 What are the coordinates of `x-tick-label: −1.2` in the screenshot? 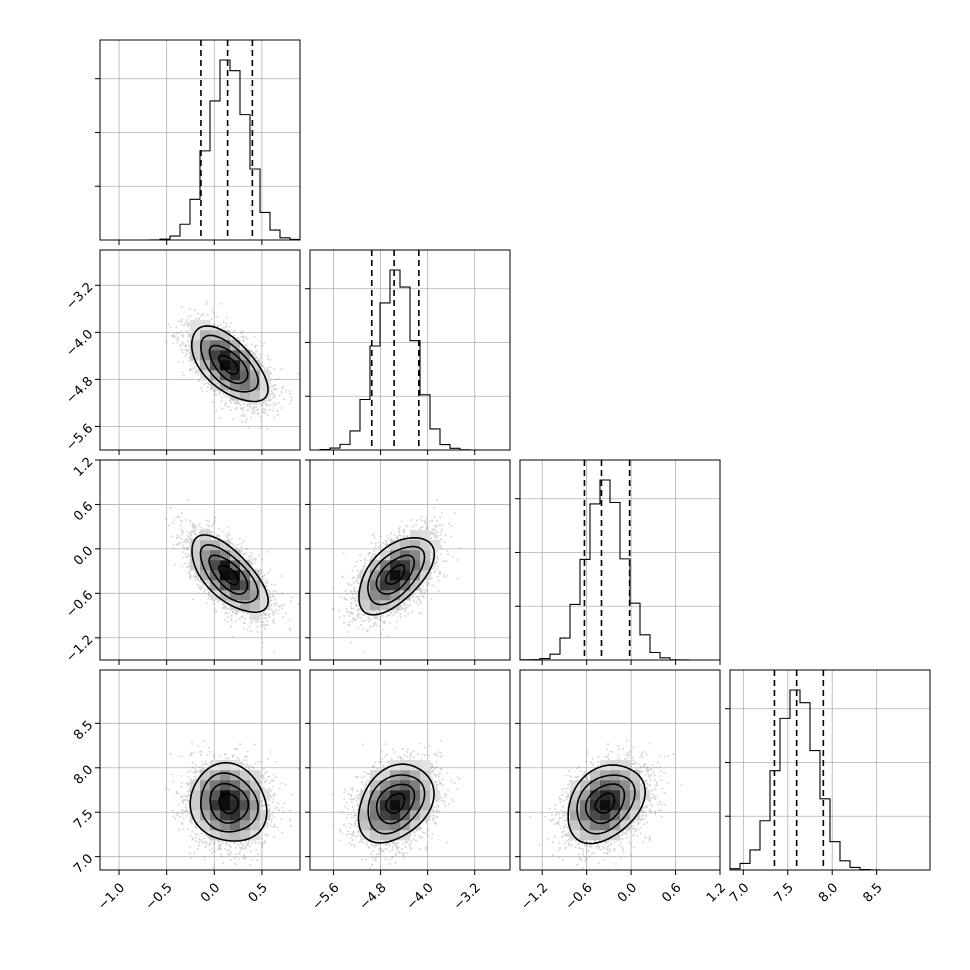 It's located at (534, 896).